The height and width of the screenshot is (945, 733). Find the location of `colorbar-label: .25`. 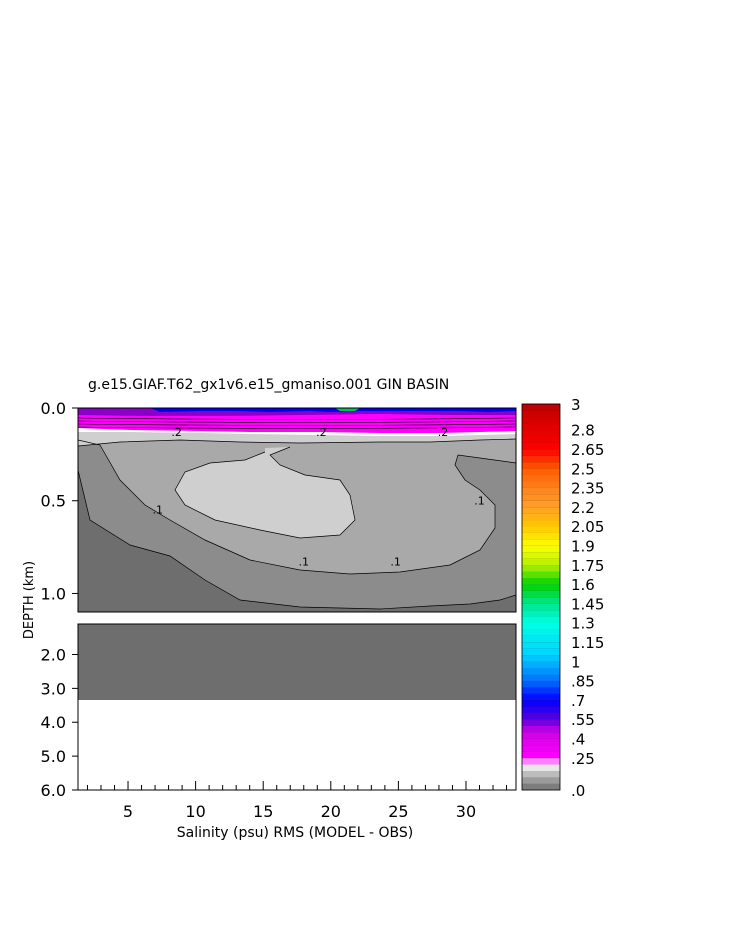

colorbar-label: .25 is located at coordinates (583, 759).